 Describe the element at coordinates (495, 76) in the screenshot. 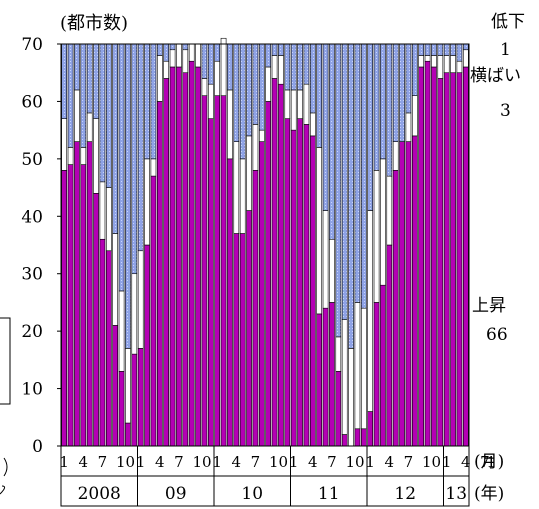

I see `legend-label-flat: 横ばい` at that location.